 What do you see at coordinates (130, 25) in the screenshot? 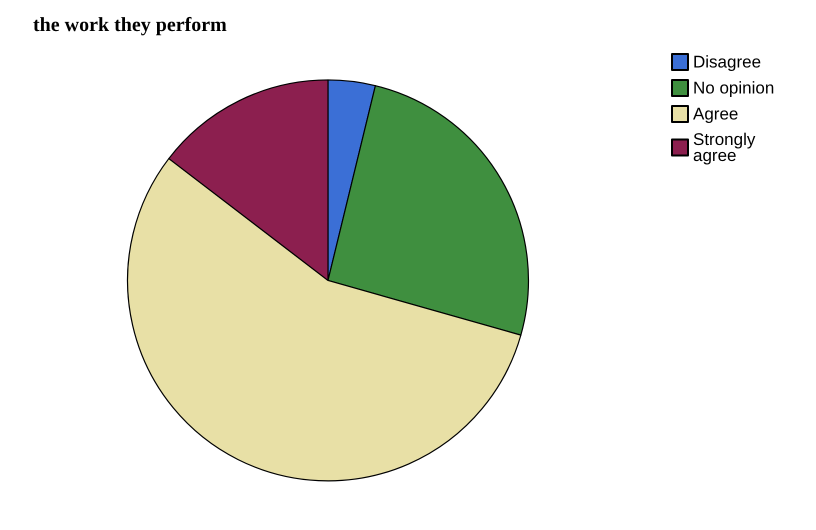
I see `chart-title: the work they perform` at bounding box center [130, 25].